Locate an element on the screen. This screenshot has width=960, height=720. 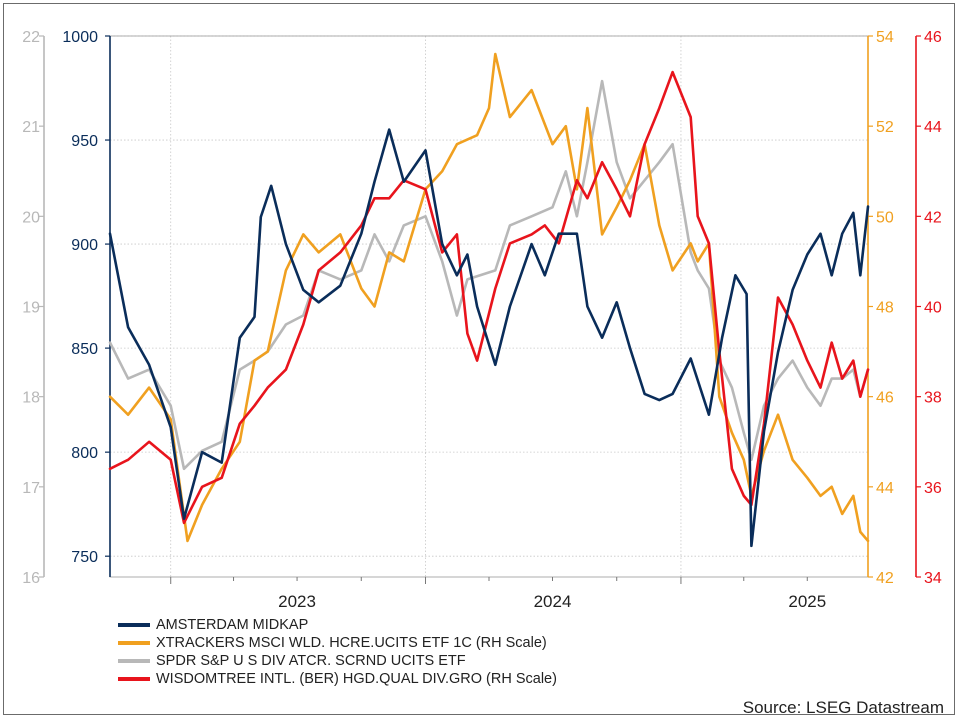
legend-item-amsterdam-midkap: AMSTERDAM MIDKAP is located at coordinates (337, 625).